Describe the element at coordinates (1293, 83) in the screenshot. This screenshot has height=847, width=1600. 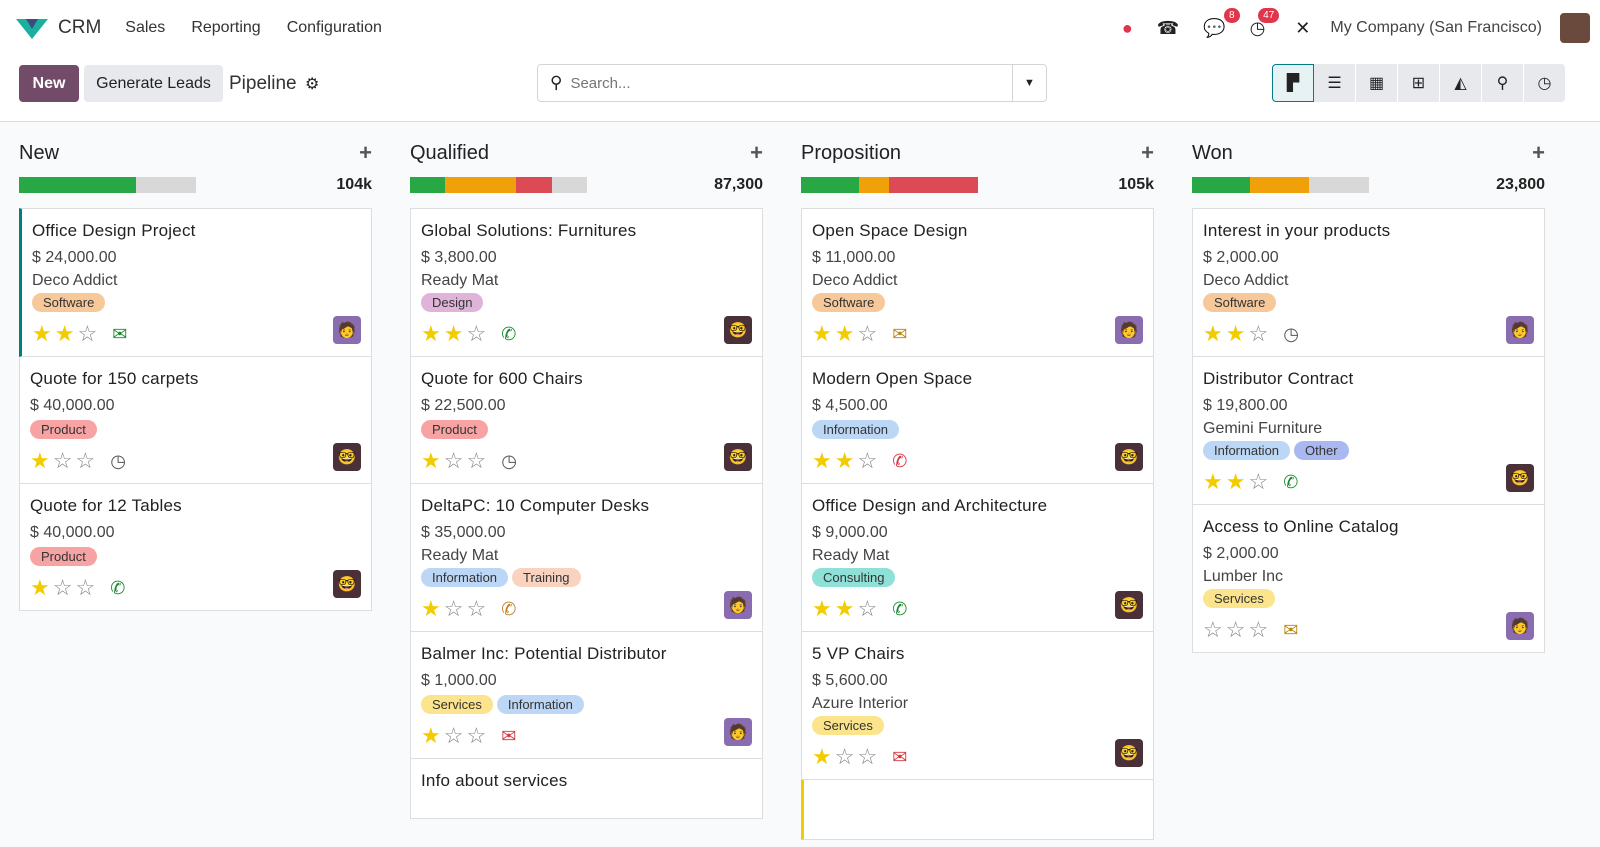
I see `kanban-view-icon: ▛` at that location.